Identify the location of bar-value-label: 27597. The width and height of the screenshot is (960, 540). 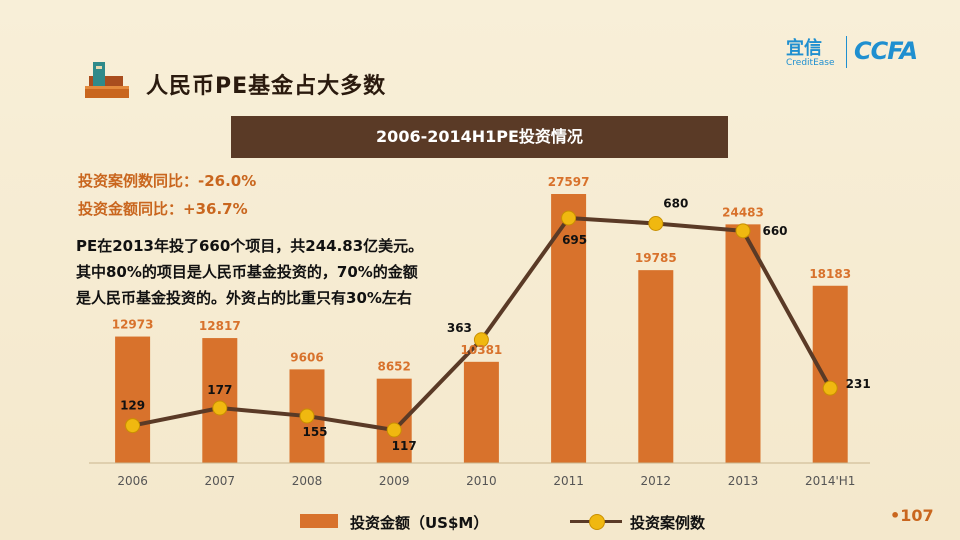
(569, 182).